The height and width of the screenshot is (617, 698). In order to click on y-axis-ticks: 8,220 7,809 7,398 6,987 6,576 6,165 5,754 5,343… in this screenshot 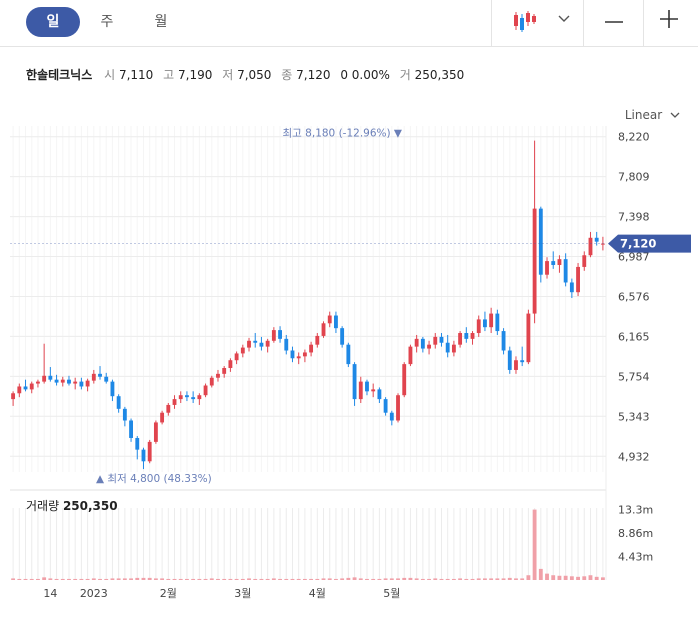, I will do `click(634, 297)`.